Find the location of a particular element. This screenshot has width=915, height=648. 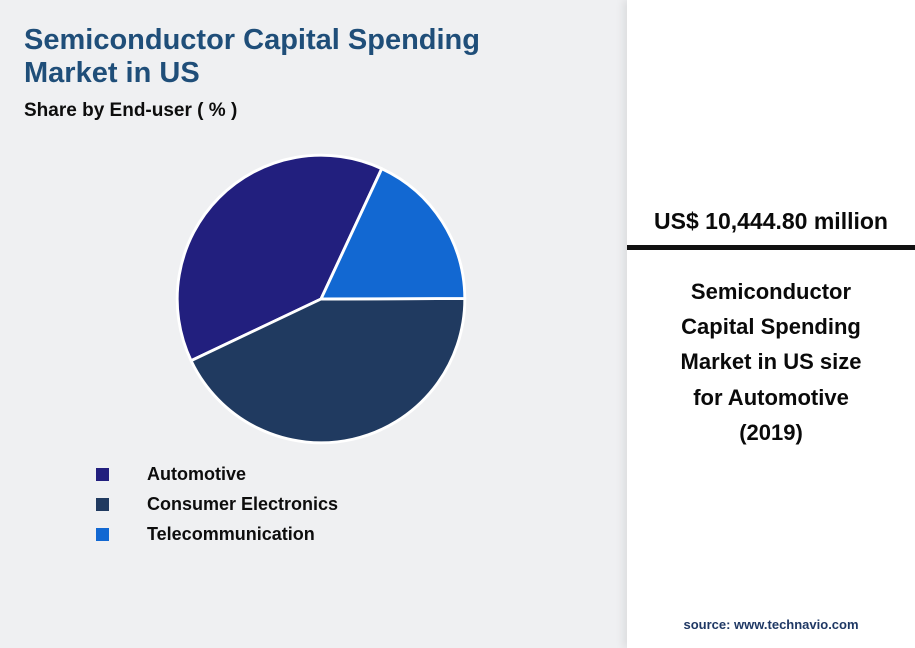

pie-slice-consumer-electronics is located at coordinates (328, 371).